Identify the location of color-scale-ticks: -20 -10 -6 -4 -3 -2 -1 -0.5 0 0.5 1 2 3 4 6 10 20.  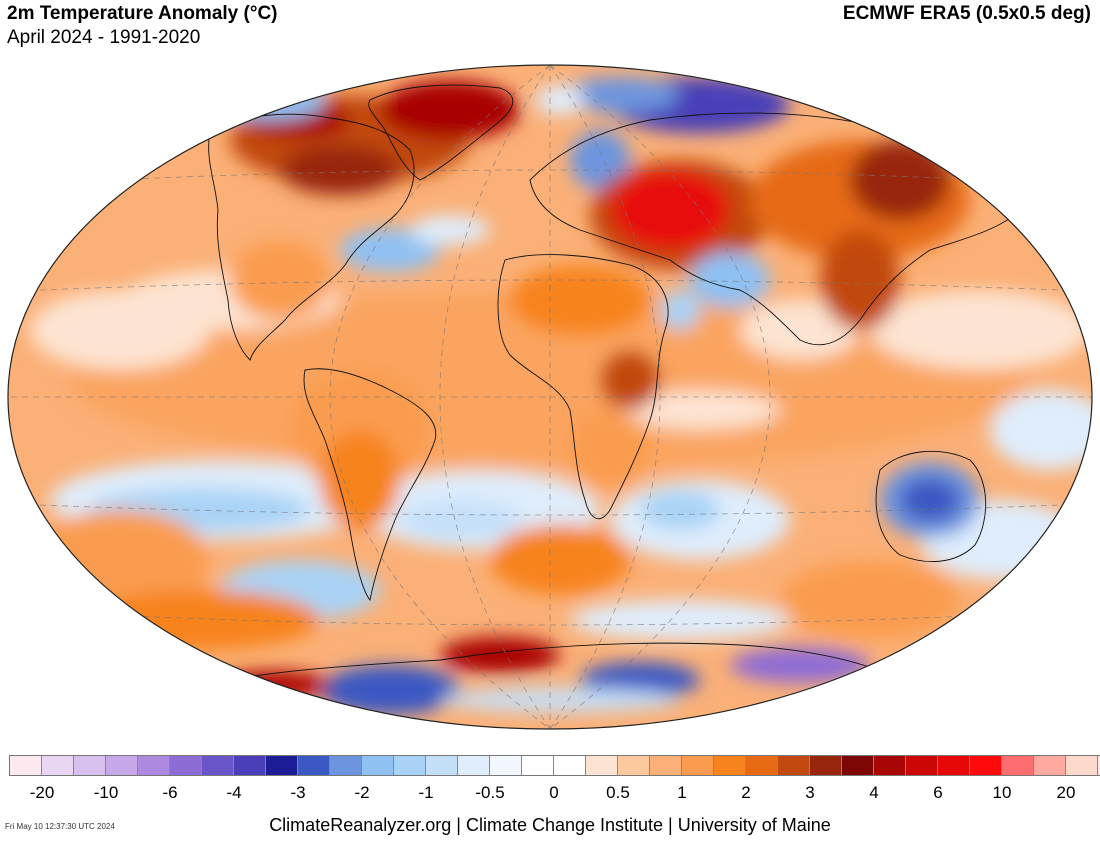
(550, 794).